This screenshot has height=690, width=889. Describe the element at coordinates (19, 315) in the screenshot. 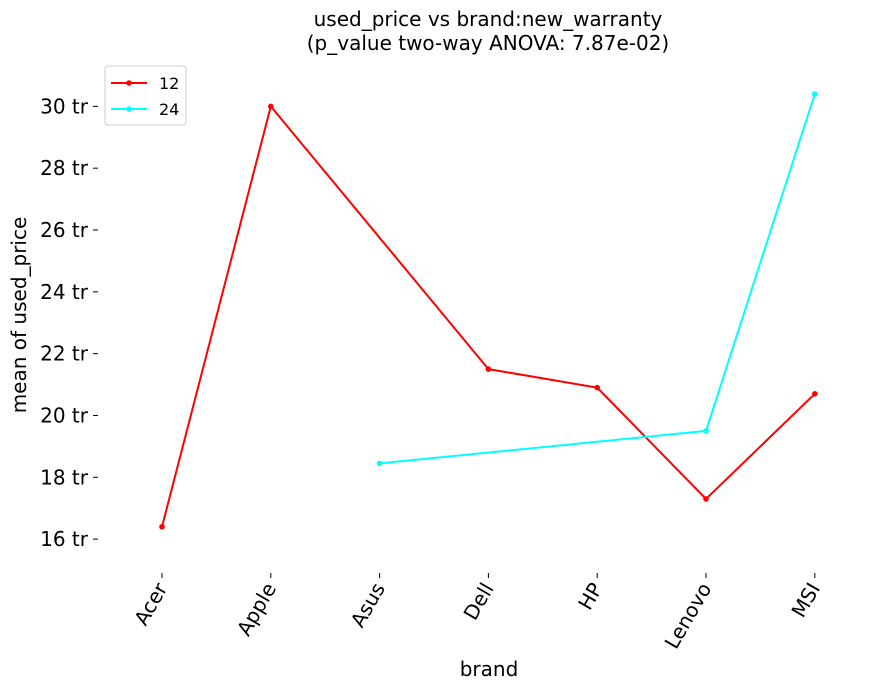

I see `y-axis-label: mean of used_price` at that location.